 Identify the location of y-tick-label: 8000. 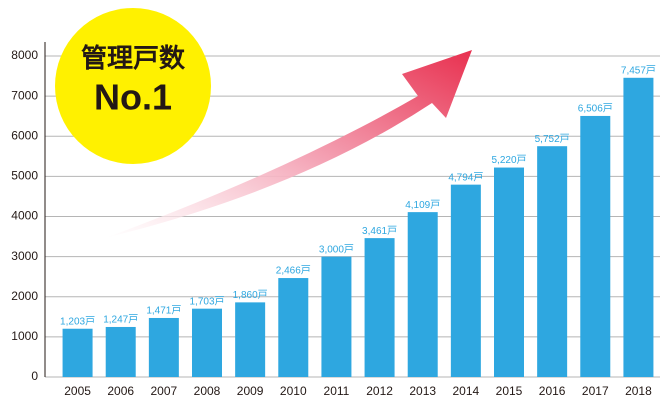
(24, 55).